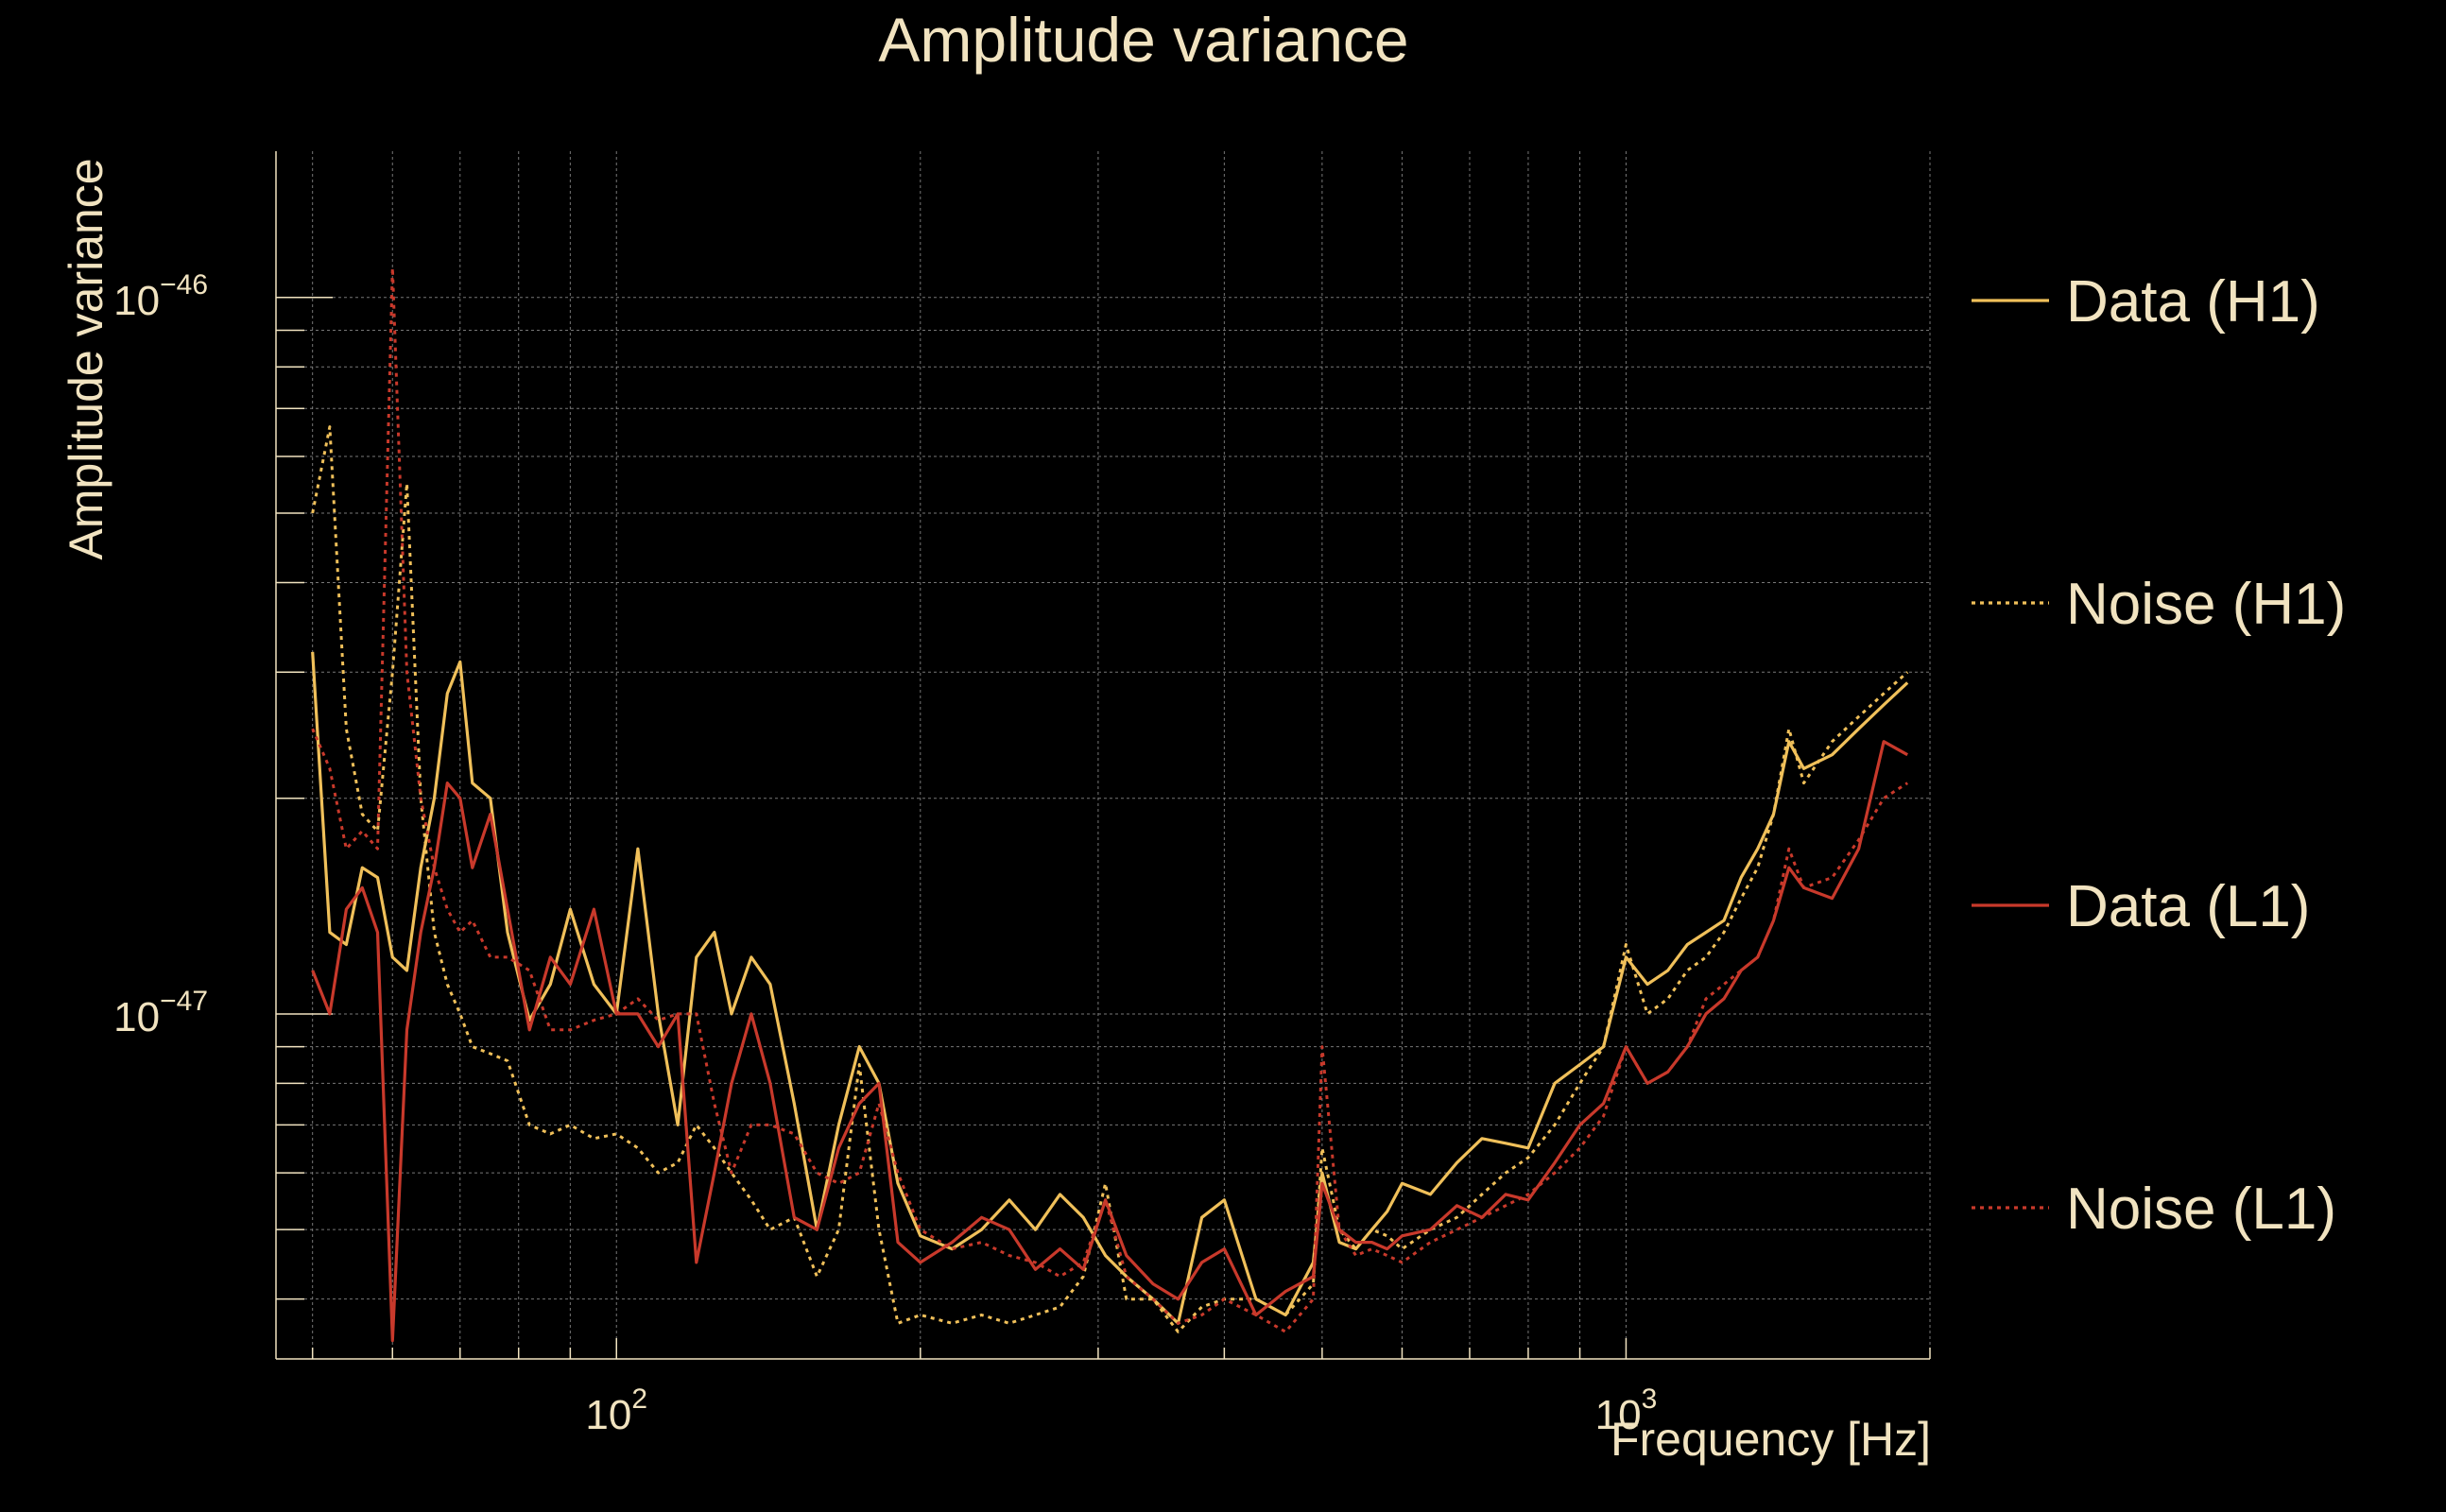 The height and width of the screenshot is (1512, 2446). Describe the element at coordinates (1143, 40) in the screenshot. I see `chart-title: Amplitude variance` at that location.